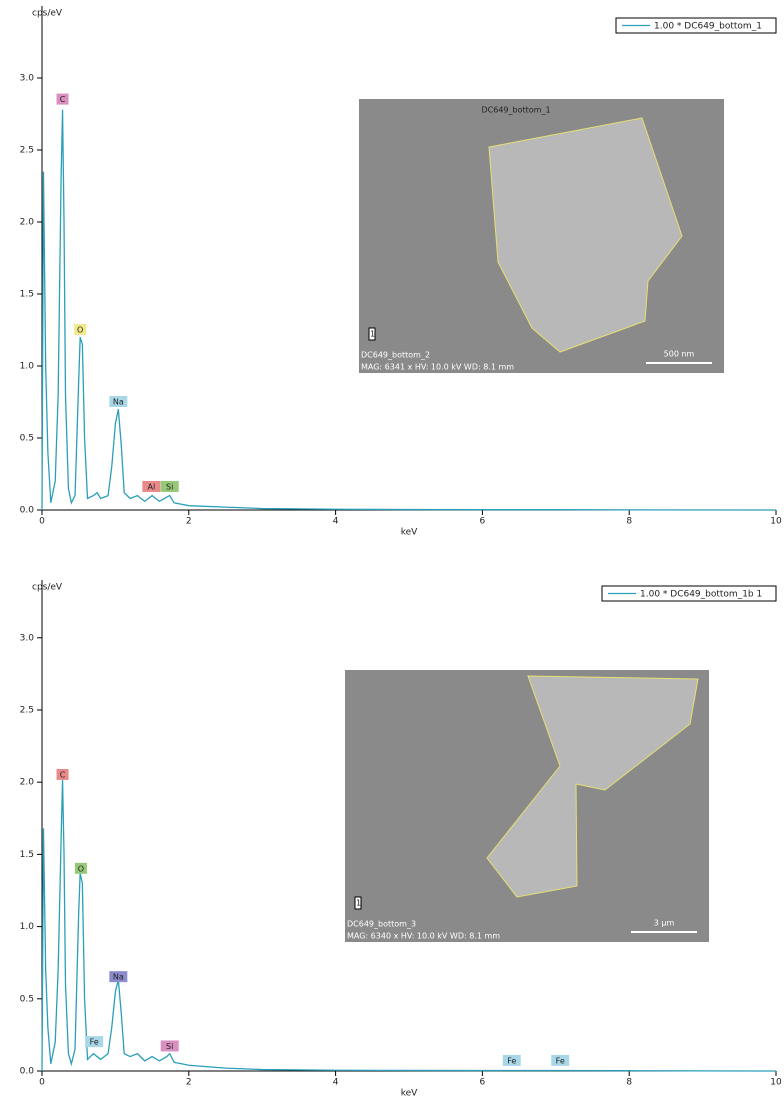 The image size is (784, 1107). What do you see at coordinates (516, 110) in the screenshot?
I see `image-title: DC649_bottom_1` at bounding box center [516, 110].